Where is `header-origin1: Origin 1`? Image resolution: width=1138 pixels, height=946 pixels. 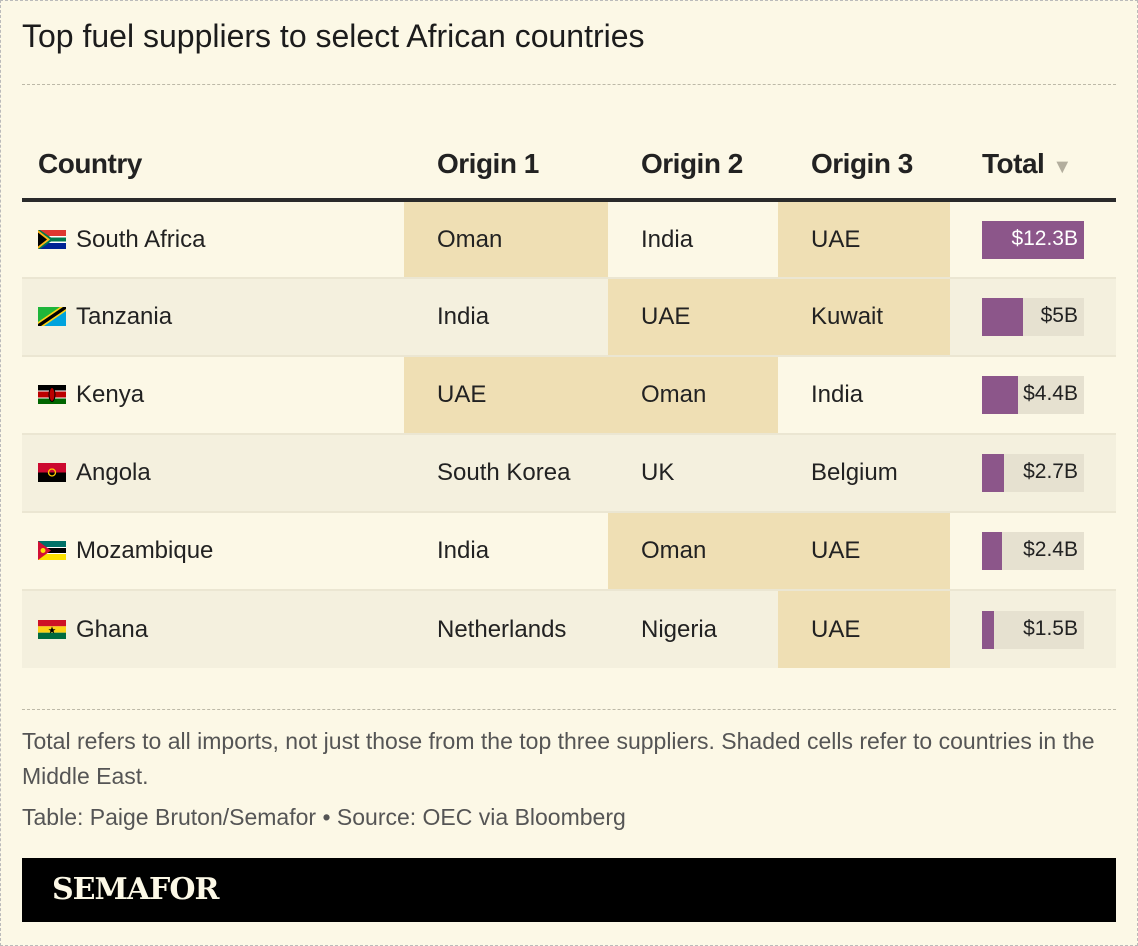
header-origin1: Origin 1 is located at coordinates (506, 166).